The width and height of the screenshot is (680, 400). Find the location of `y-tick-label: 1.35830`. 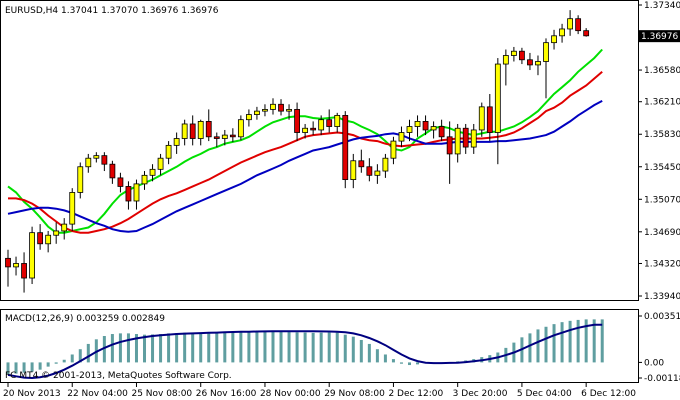

y-tick-label: 1.35830 is located at coordinates (662, 135).